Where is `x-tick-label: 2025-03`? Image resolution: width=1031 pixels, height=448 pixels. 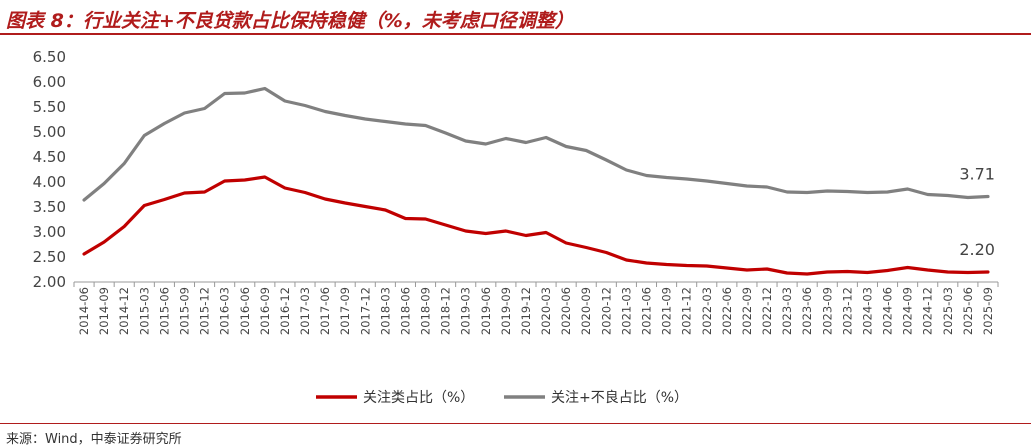 x-tick-label: 2025-03 is located at coordinates (948, 311).